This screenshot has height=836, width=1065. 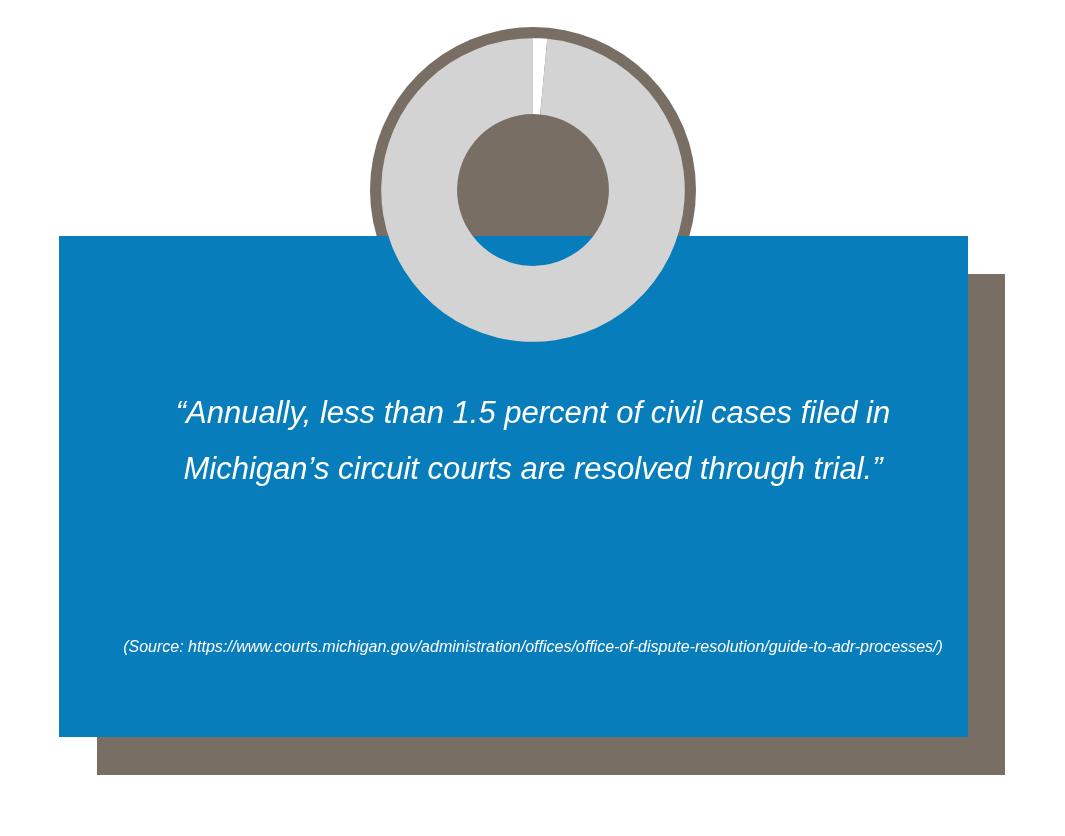 What do you see at coordinates (533, 647) in the screenshot?
I see `text: (Source: https://www.courts.michigan.gov/administration/offices/office-of-dispute-resolution/guide-to-adr-processes/)` at bounding box center [533, 647].